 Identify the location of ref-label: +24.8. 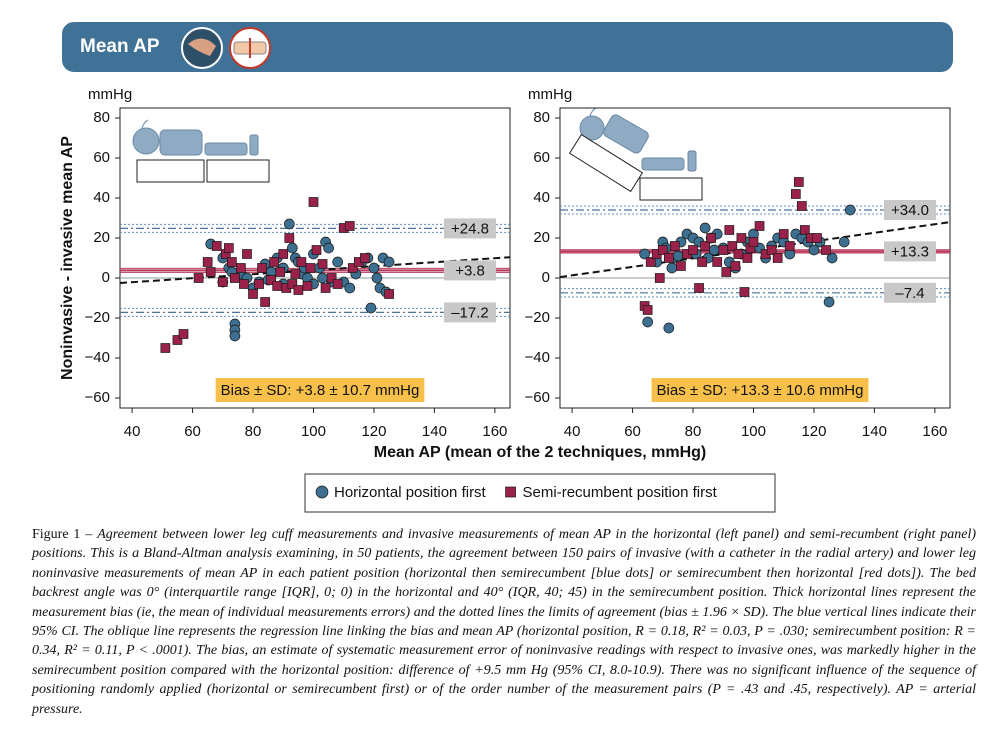
(470, 228).